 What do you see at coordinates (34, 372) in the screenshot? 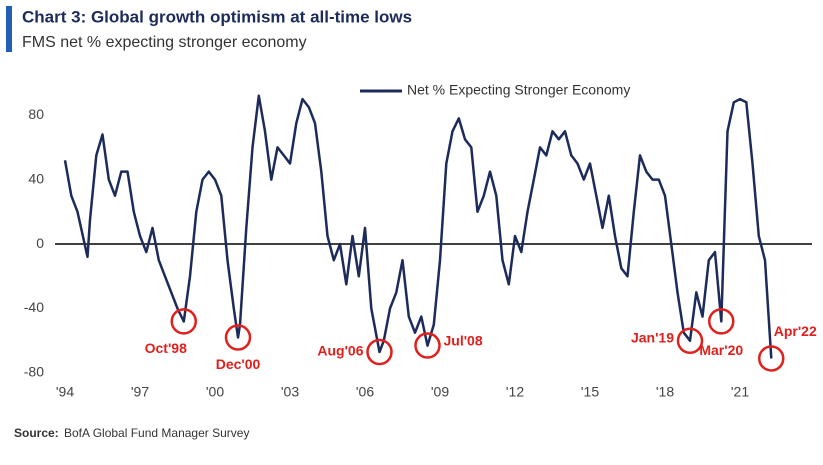
I see `y-tick-label: -80` at bounding box center [34, 372].